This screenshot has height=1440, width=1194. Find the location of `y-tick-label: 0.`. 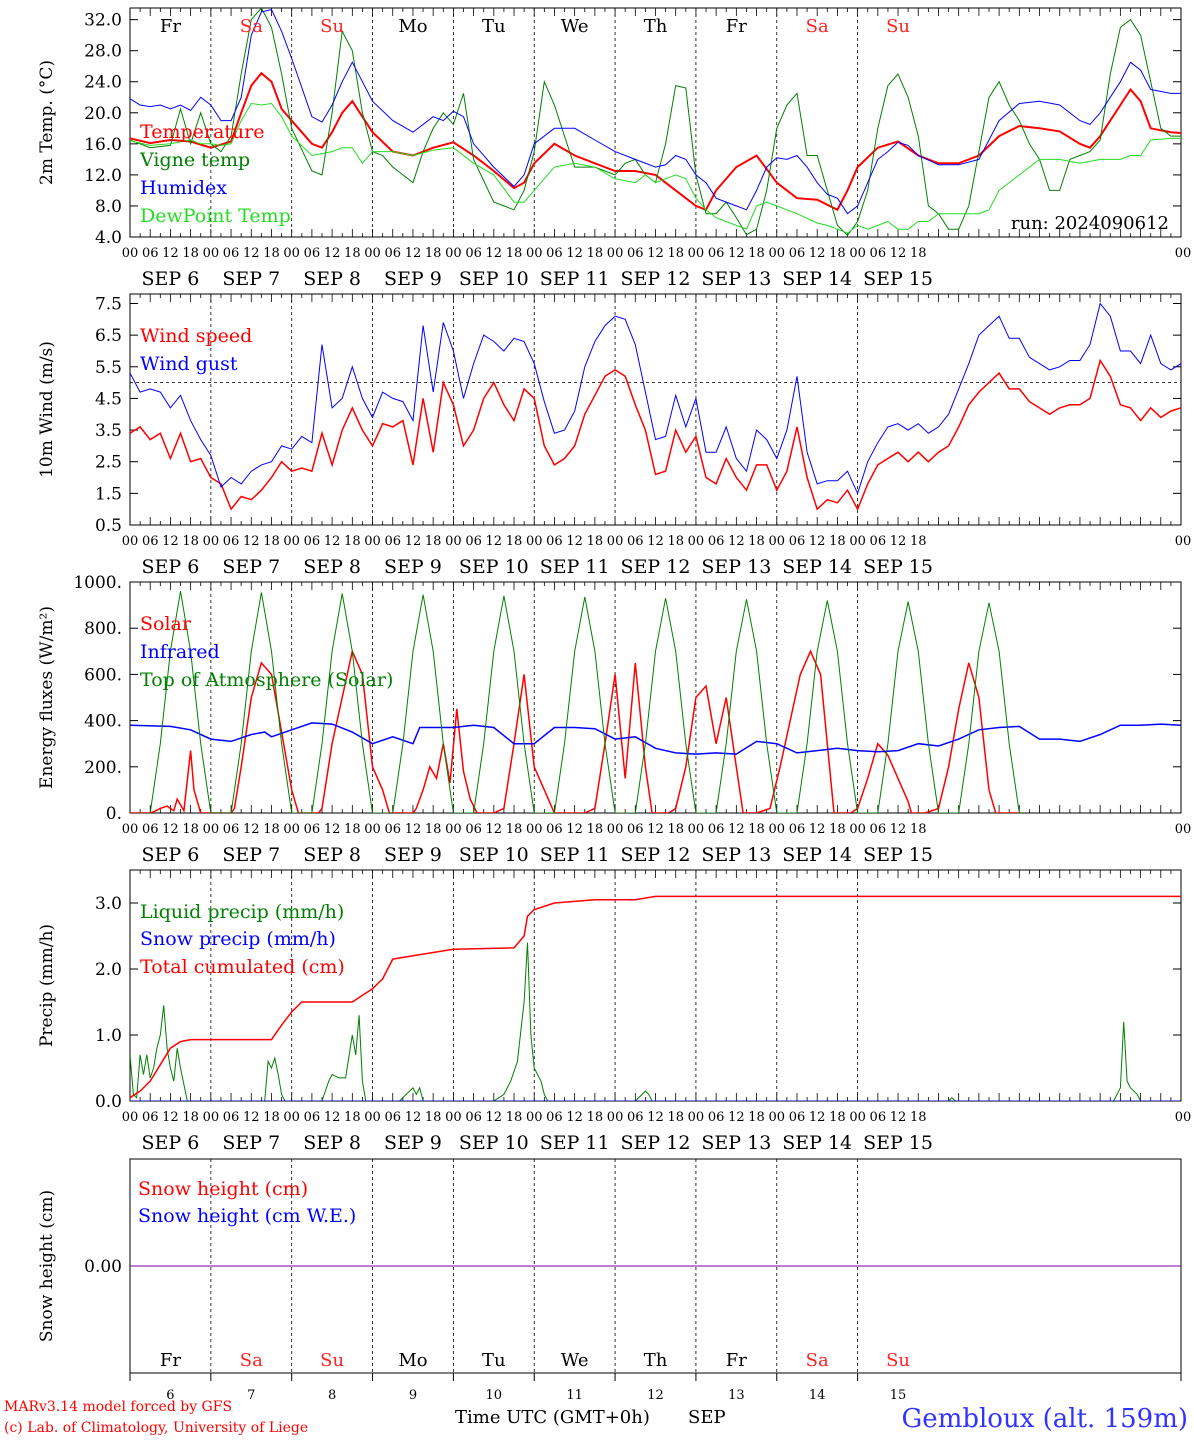

y-tick-label: 0. is located at coordinates (114, 814).